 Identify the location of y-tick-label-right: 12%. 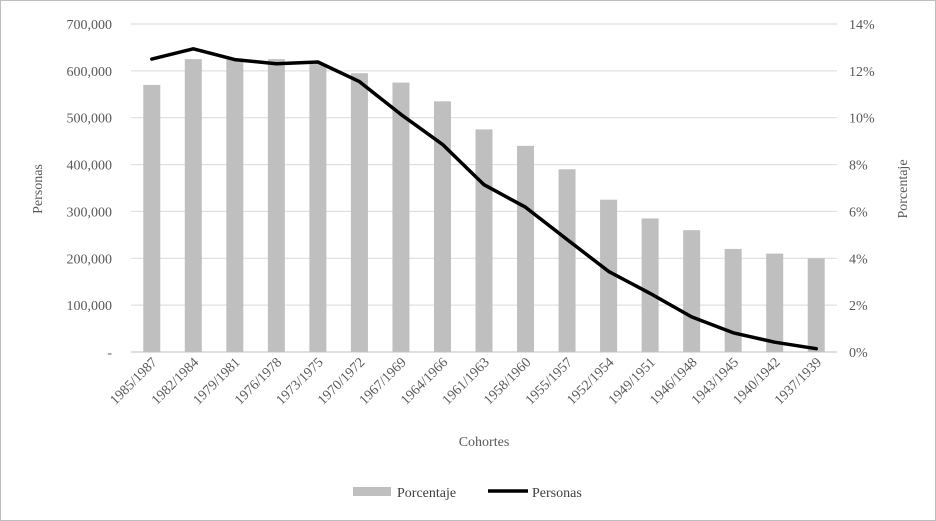
(862, 72).